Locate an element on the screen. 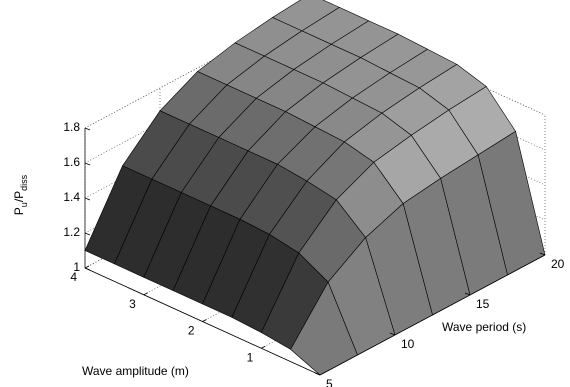 The image size is (570, 387). y-tick-label: 5 is located at coordinates (329, 382).